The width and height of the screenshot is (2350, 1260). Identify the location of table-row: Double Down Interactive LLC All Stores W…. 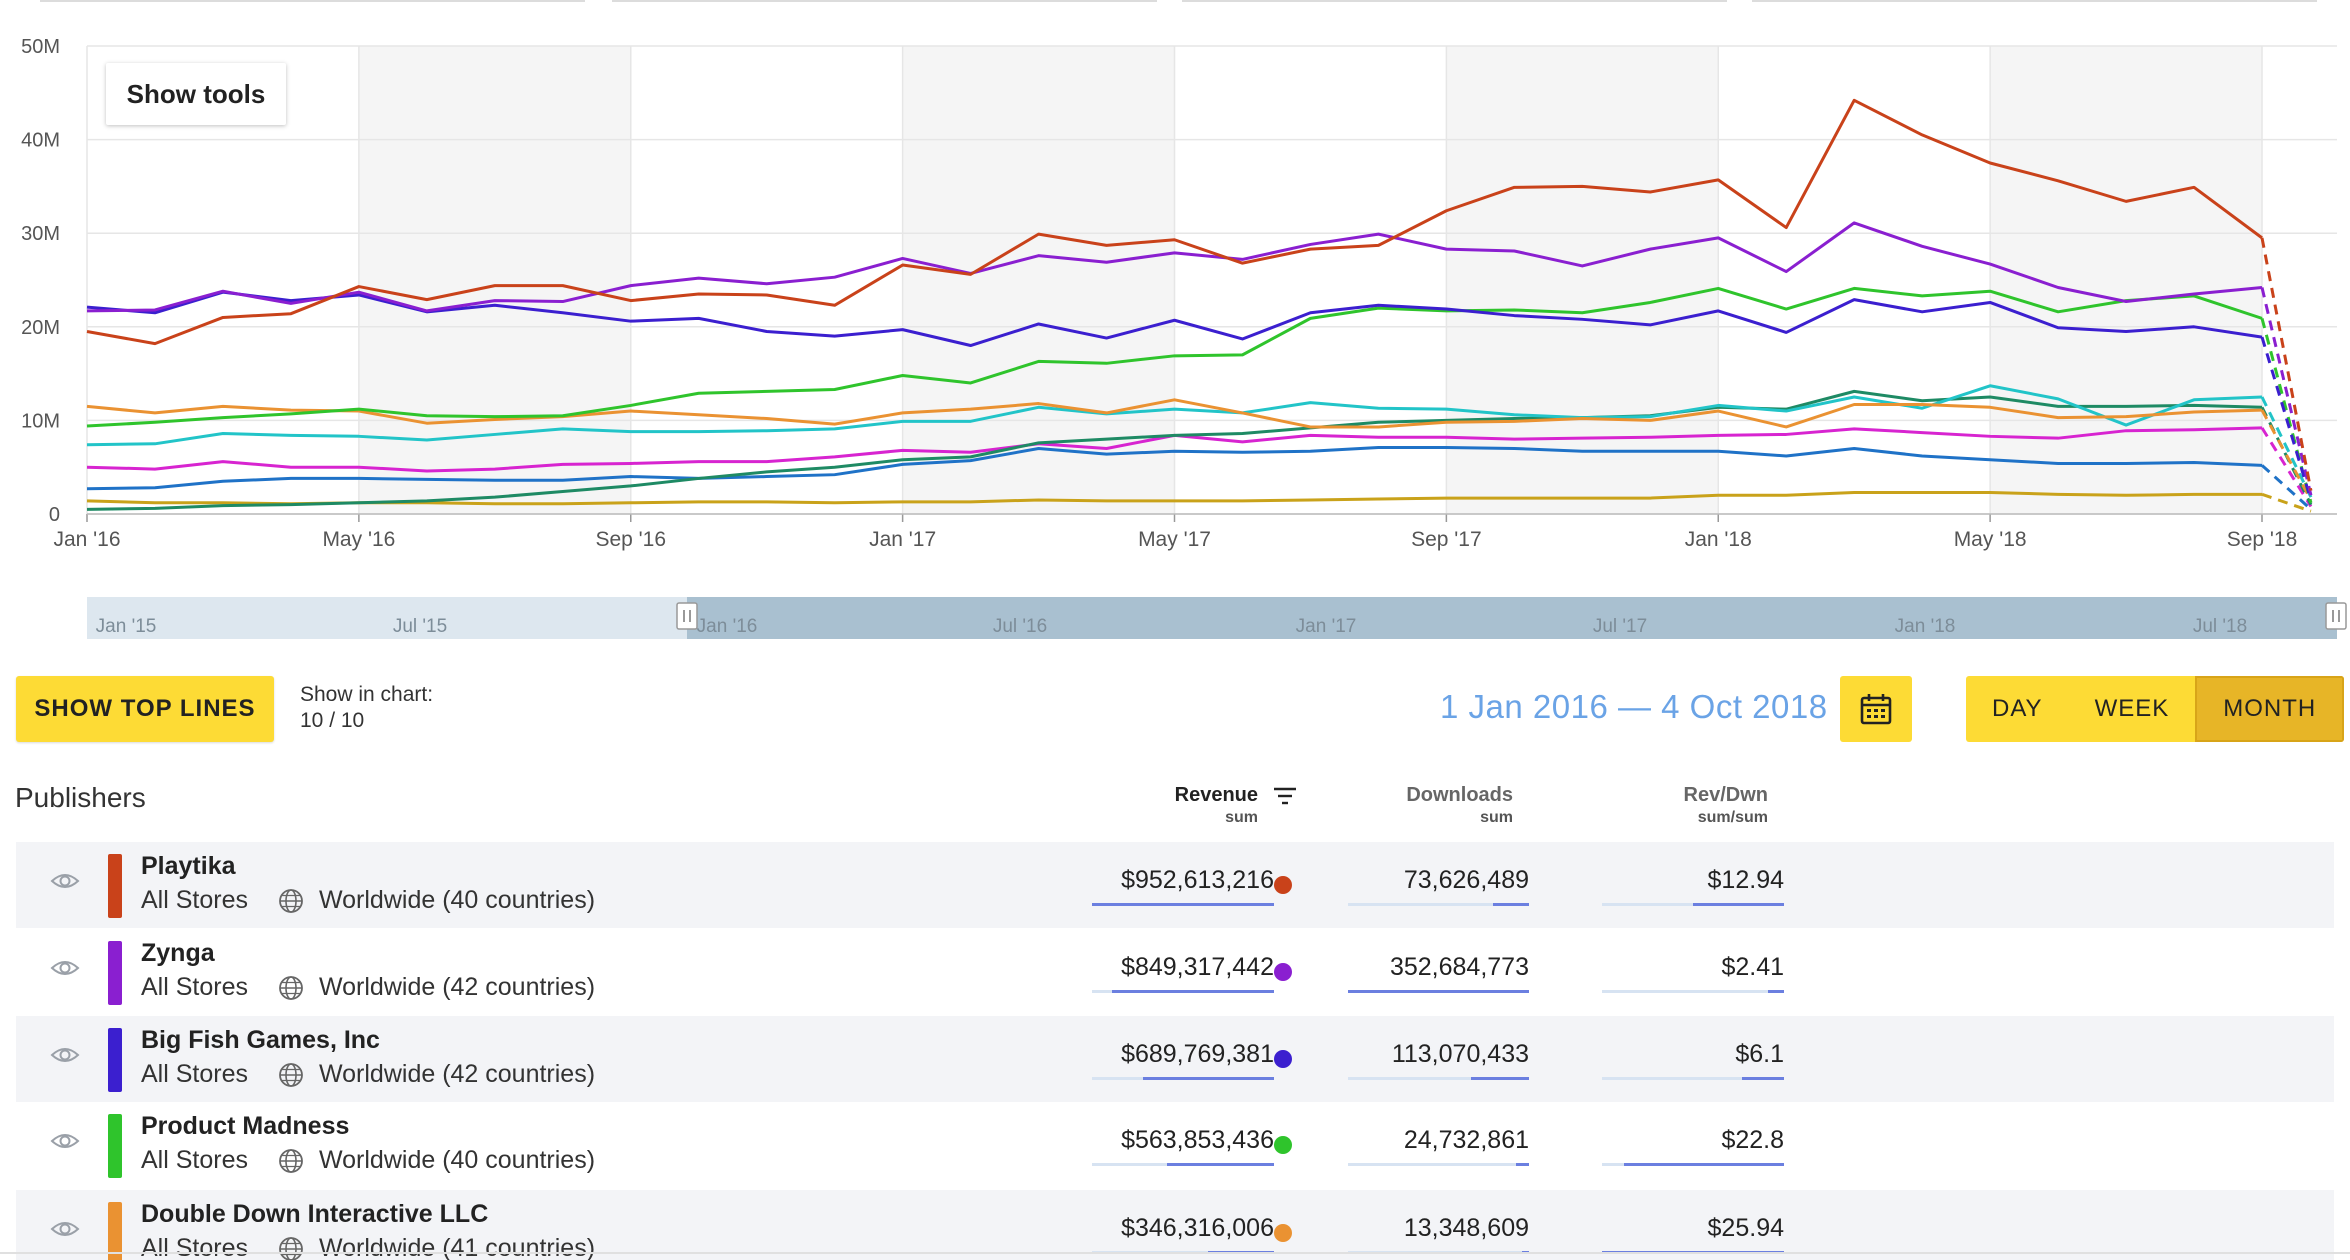
(1175, 1225).